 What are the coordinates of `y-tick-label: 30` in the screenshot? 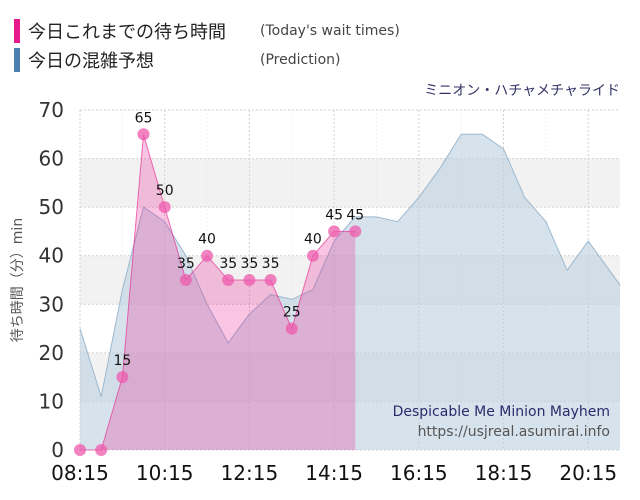 It's located at (51, 304).